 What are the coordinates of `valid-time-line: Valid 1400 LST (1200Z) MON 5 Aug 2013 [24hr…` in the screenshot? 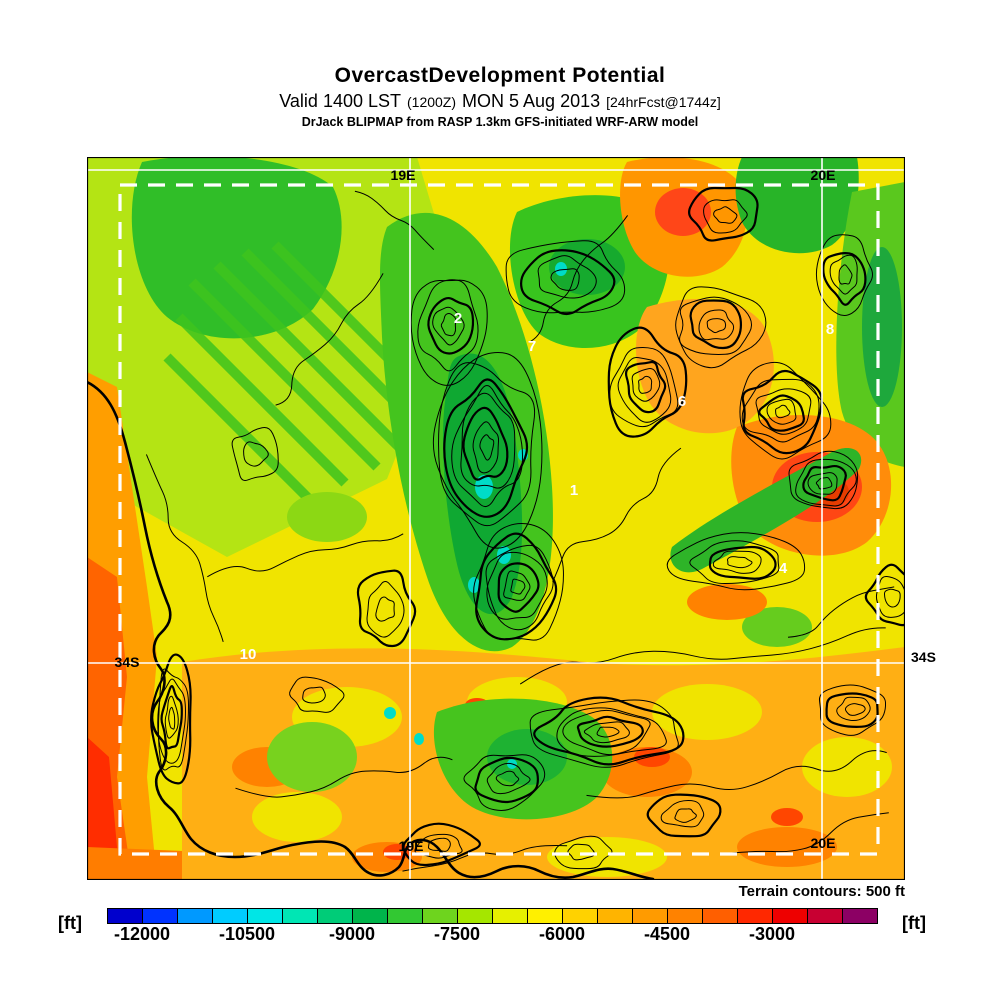 It's located at (500, 101).